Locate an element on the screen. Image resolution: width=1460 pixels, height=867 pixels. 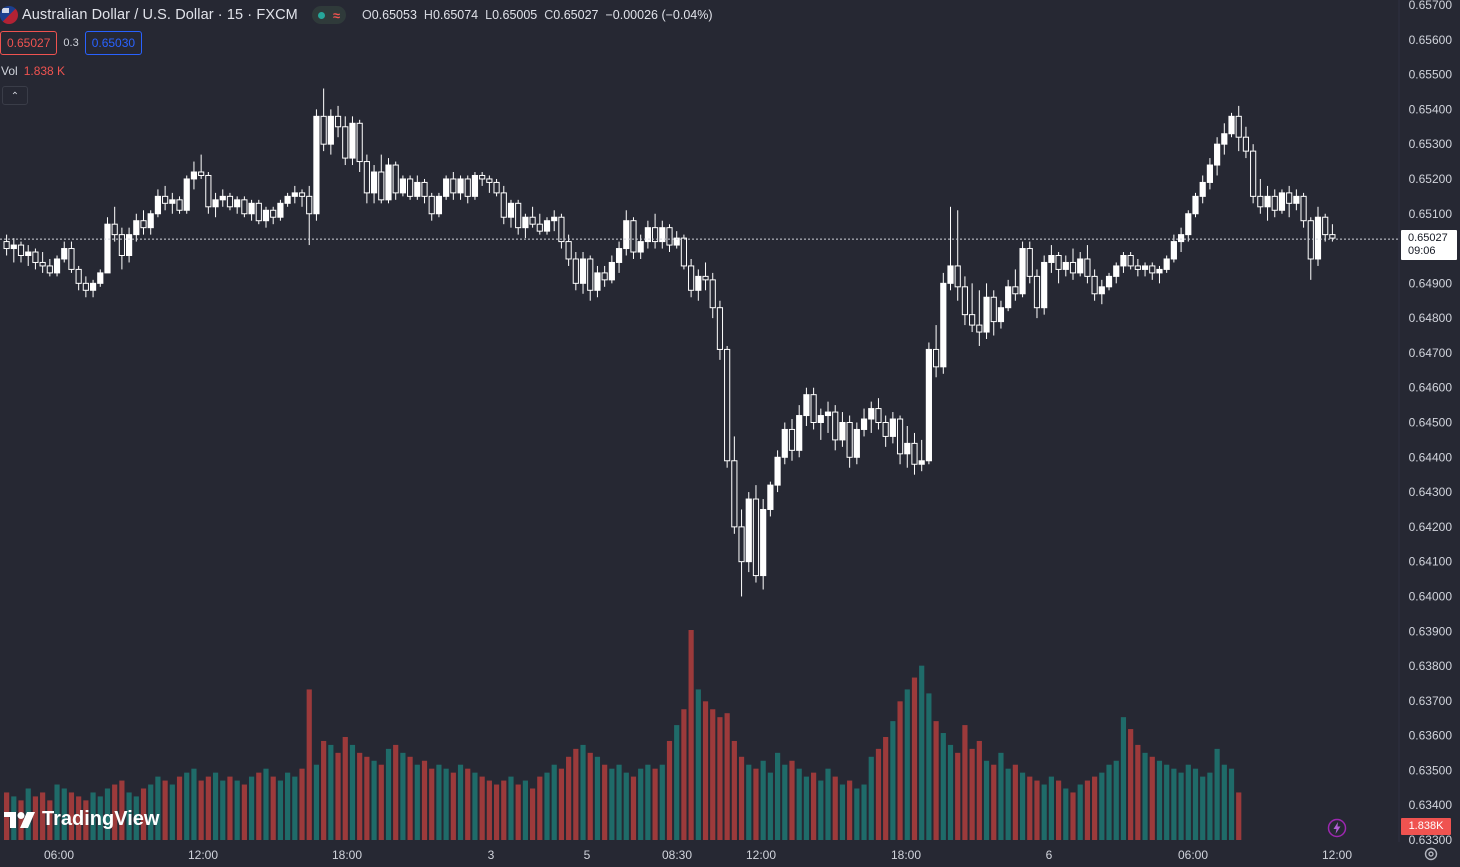
lightning-icon is located at coordinates (1337, 828).